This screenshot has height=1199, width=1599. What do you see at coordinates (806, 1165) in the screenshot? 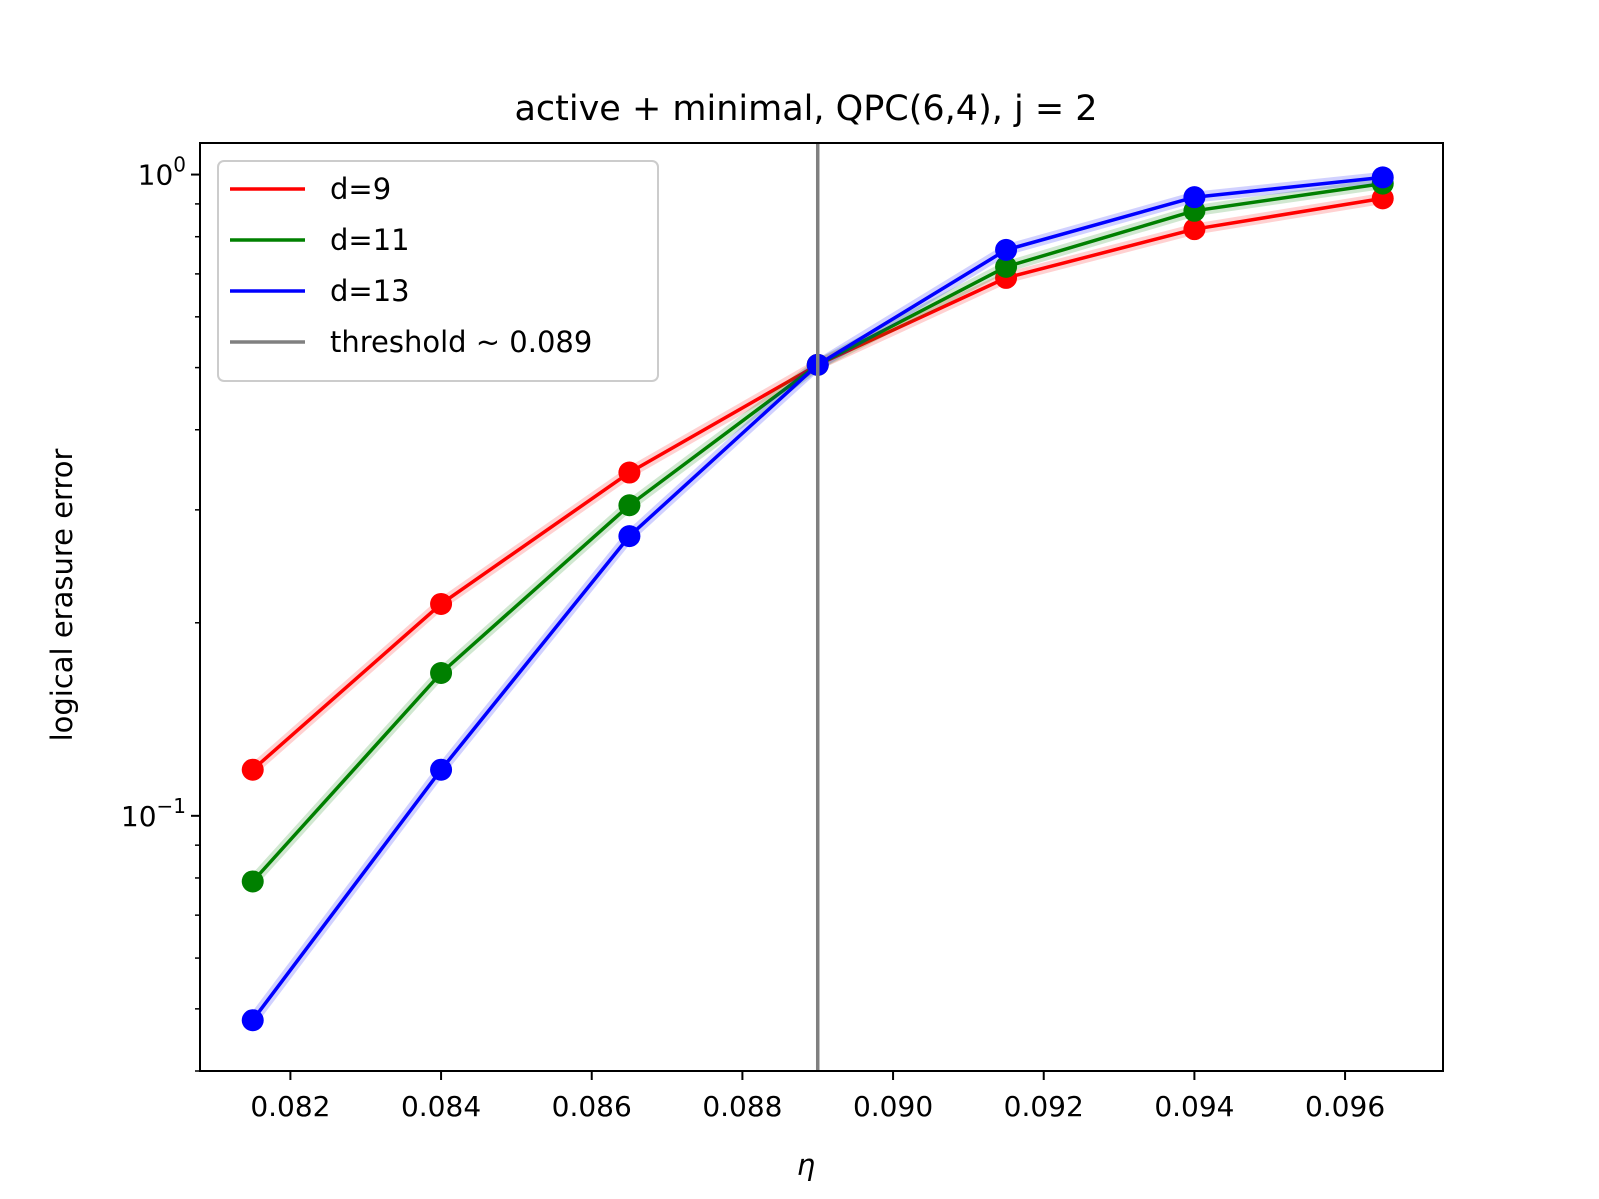
I see `x-axis-label: η` at bounding box center [806, 1165].